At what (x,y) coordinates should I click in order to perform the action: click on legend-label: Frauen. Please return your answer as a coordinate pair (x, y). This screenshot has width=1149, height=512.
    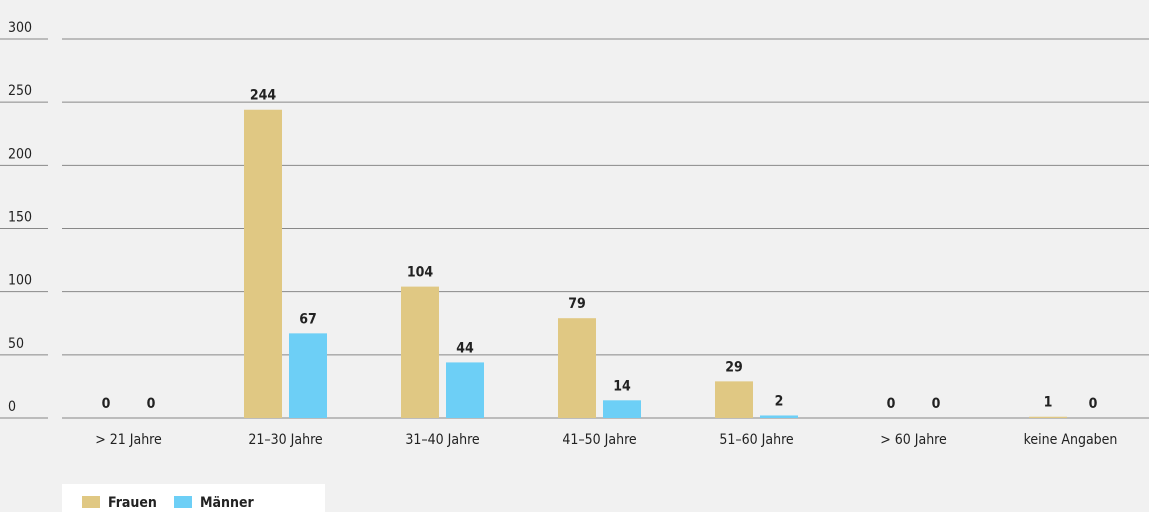
    Looking at the image, I should click on (132, 503).